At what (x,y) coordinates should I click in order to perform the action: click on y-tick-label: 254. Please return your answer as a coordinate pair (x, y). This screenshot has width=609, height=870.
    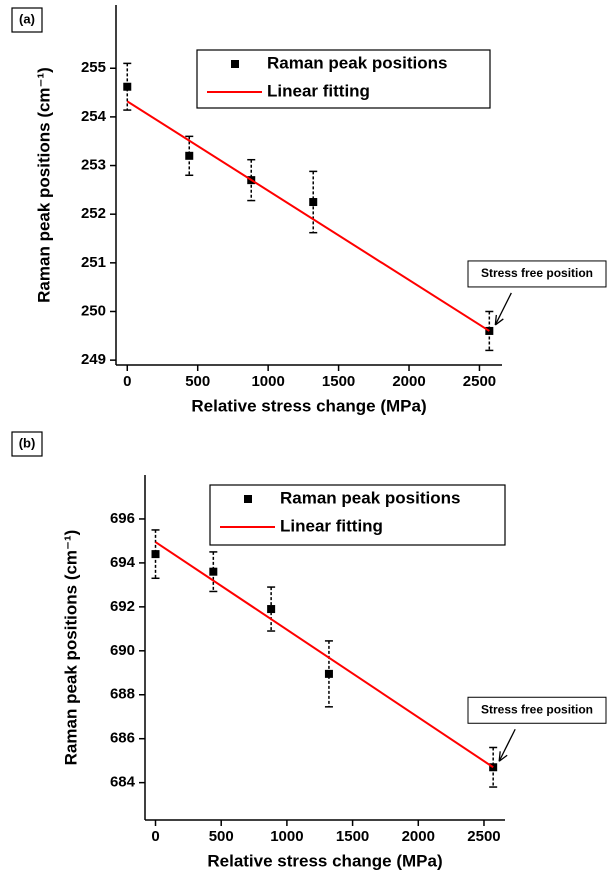
    Looking at the image, I should click on (94, 116).